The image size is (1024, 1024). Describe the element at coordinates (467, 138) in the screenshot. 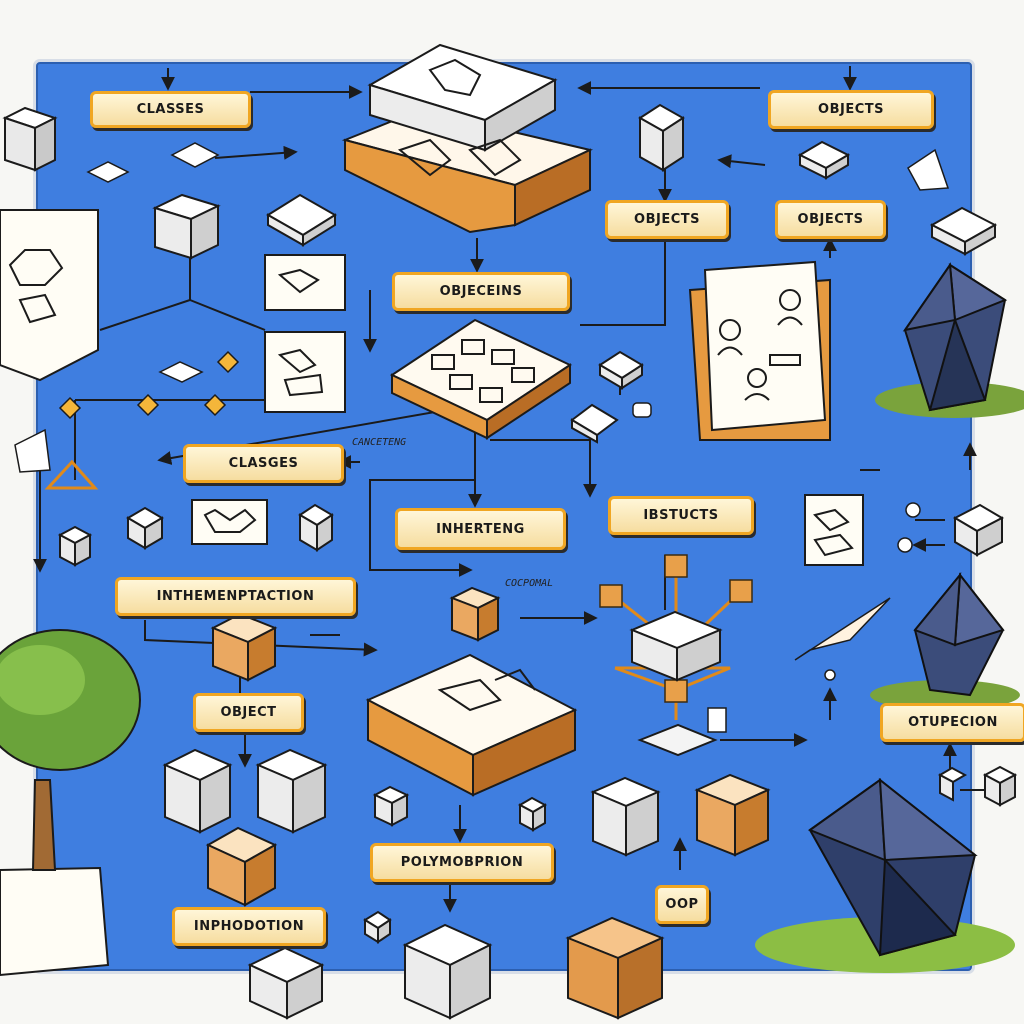

I see `block-stack-top` at that location.